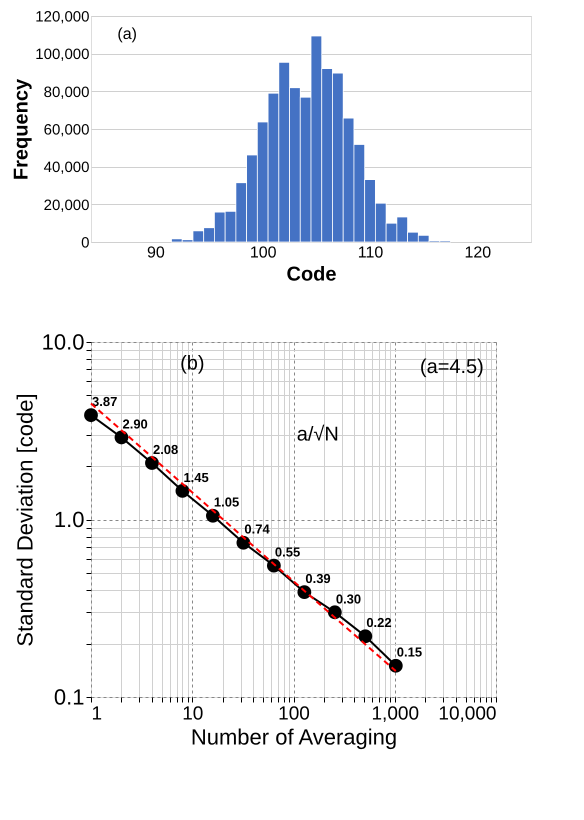  Describe the element at coordinates (67, 205) in the screenshot. I see `y-tick-label: 20,000` at that location.